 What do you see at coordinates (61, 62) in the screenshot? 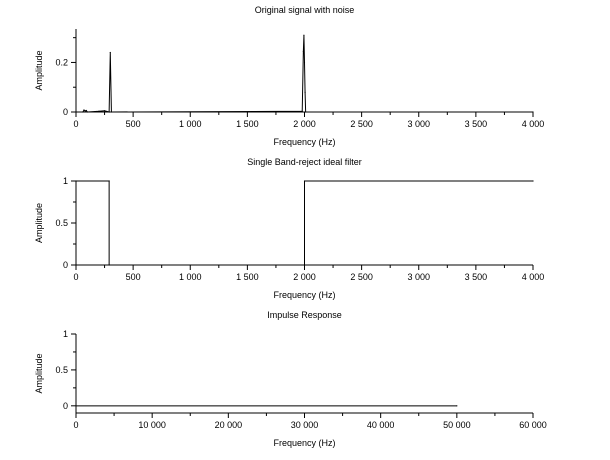
I see `y-tick-label: 0.2` at bounding box center [61, 62].